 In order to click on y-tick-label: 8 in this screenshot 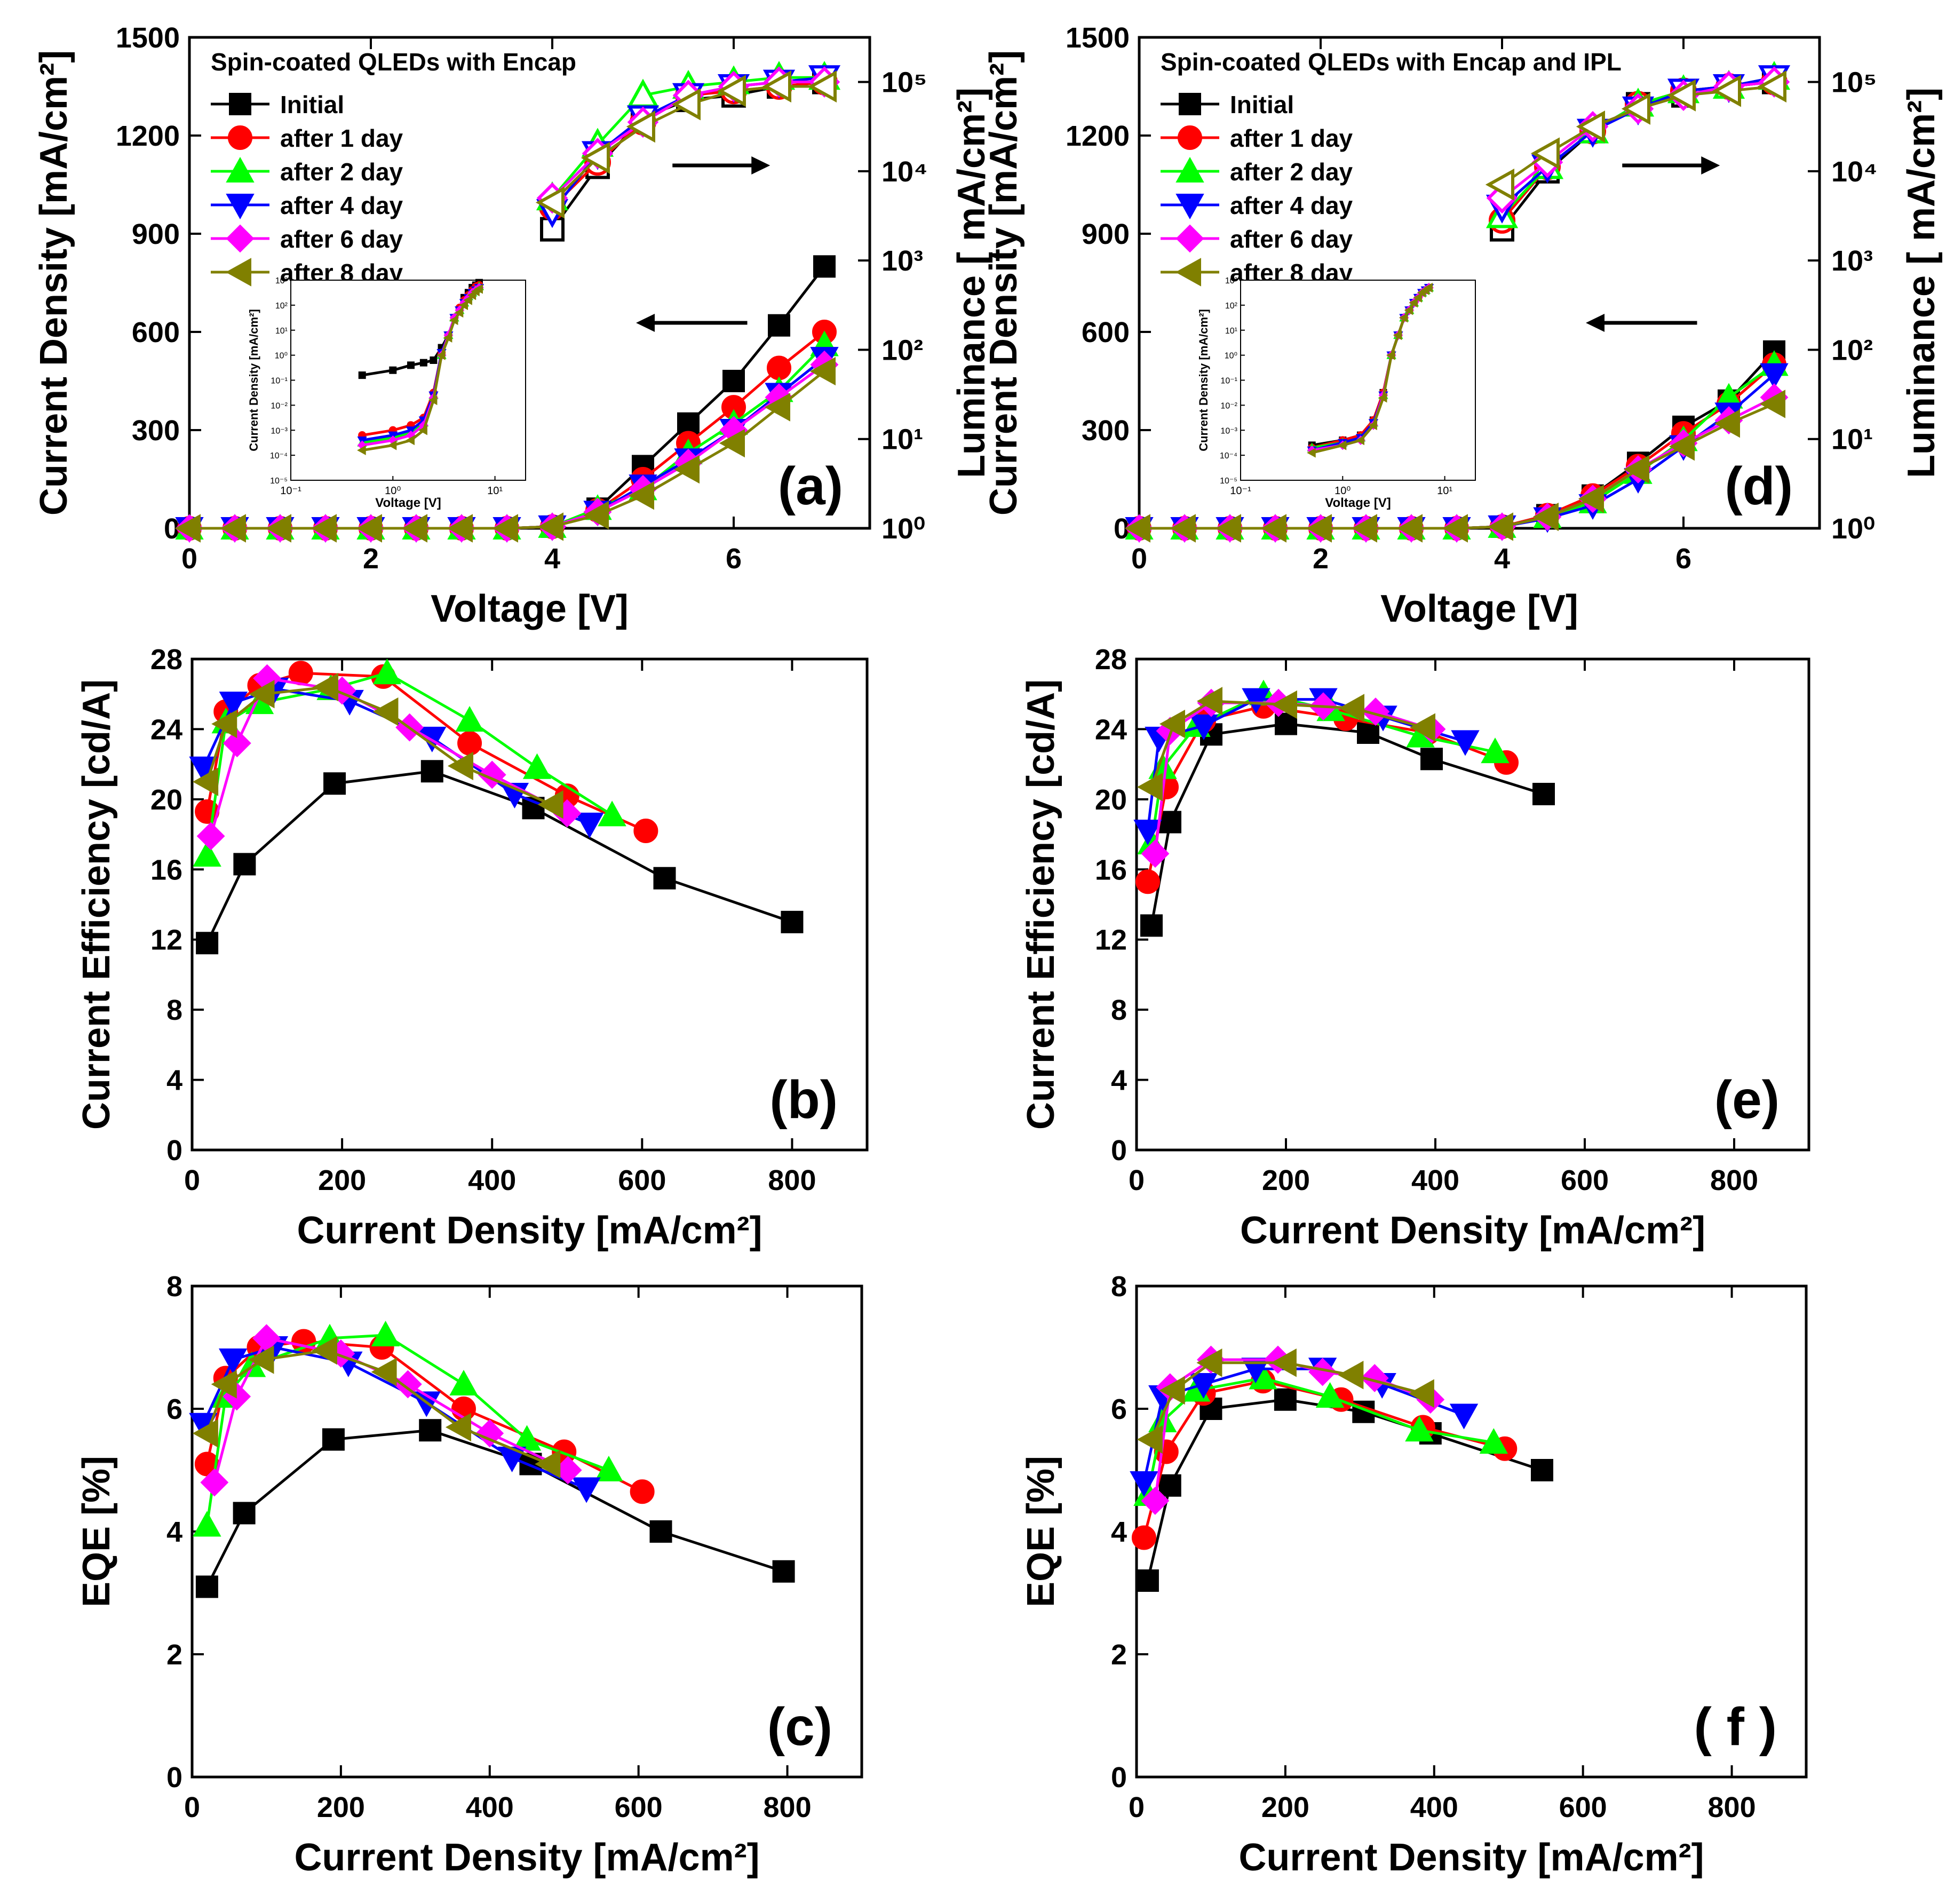, I will do `click(174, 1010)`.